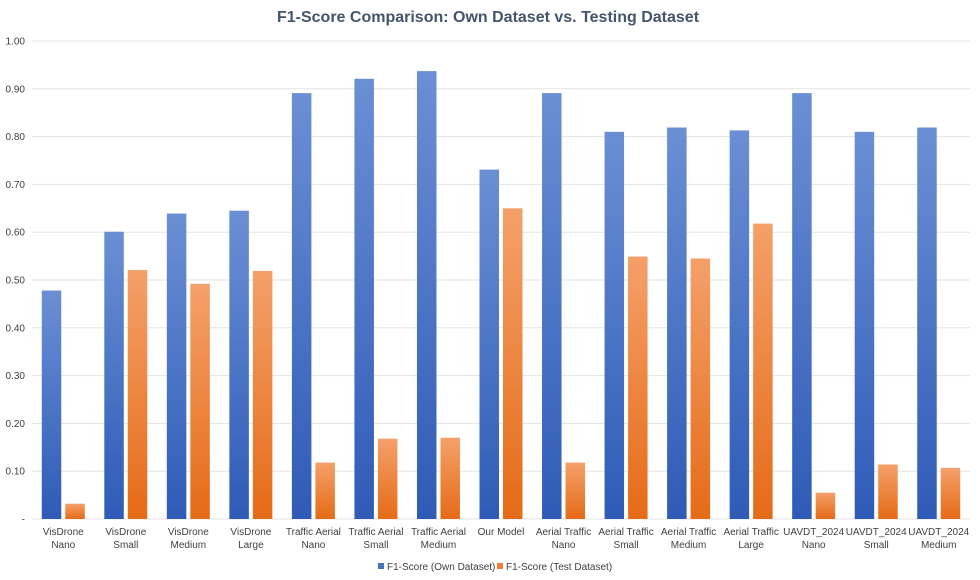  What do you see at coordinates (750, 539) in the screenshot?
I see `x-category-label: Aerial Traffic Large` at bounding box center [750, 539].